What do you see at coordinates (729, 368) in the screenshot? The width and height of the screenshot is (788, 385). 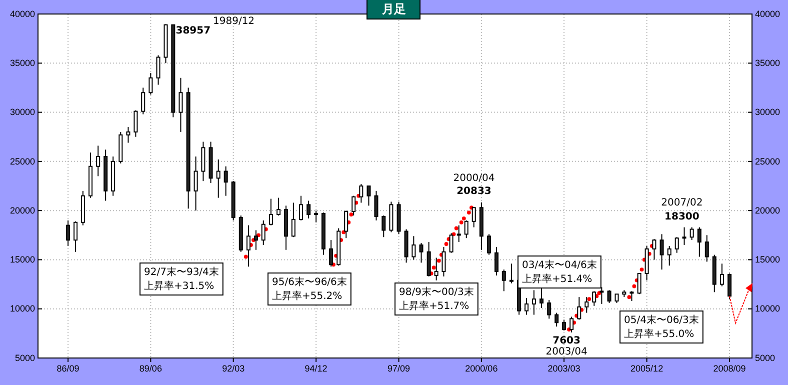 I see `x-tick-label: 2008/09` at bounding box center [729, 368].